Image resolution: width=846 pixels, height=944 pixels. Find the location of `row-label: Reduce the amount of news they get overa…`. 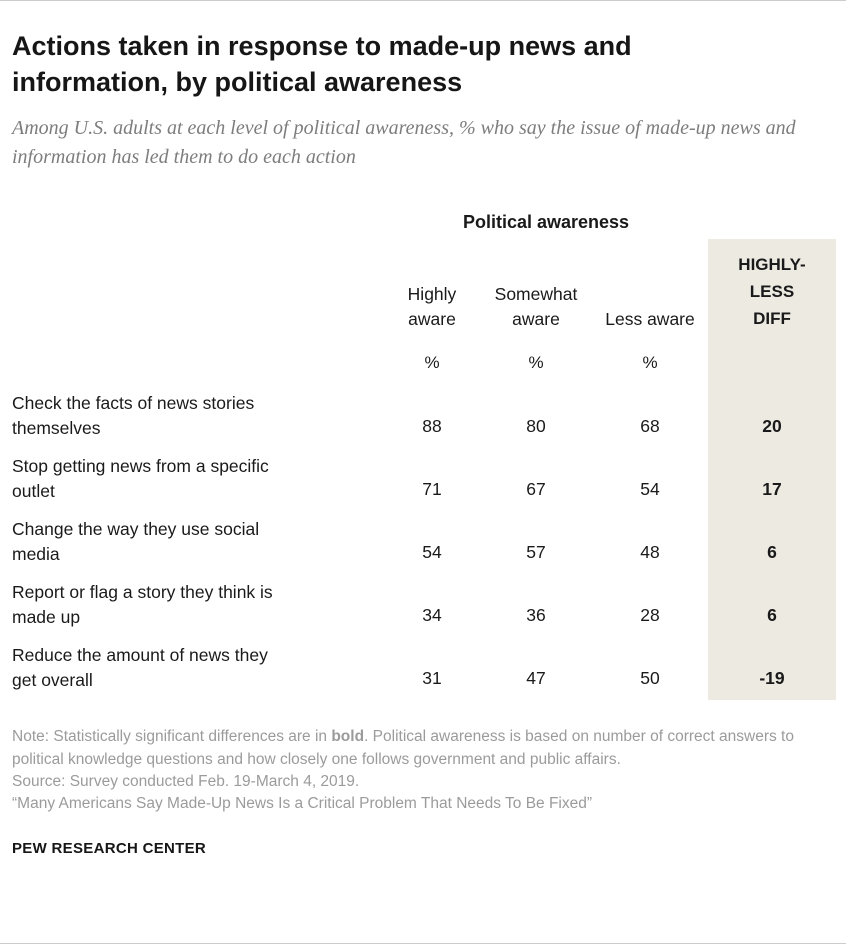

row-label: Reduce the amount of news they get overa… is located at coordinates (198, 668).